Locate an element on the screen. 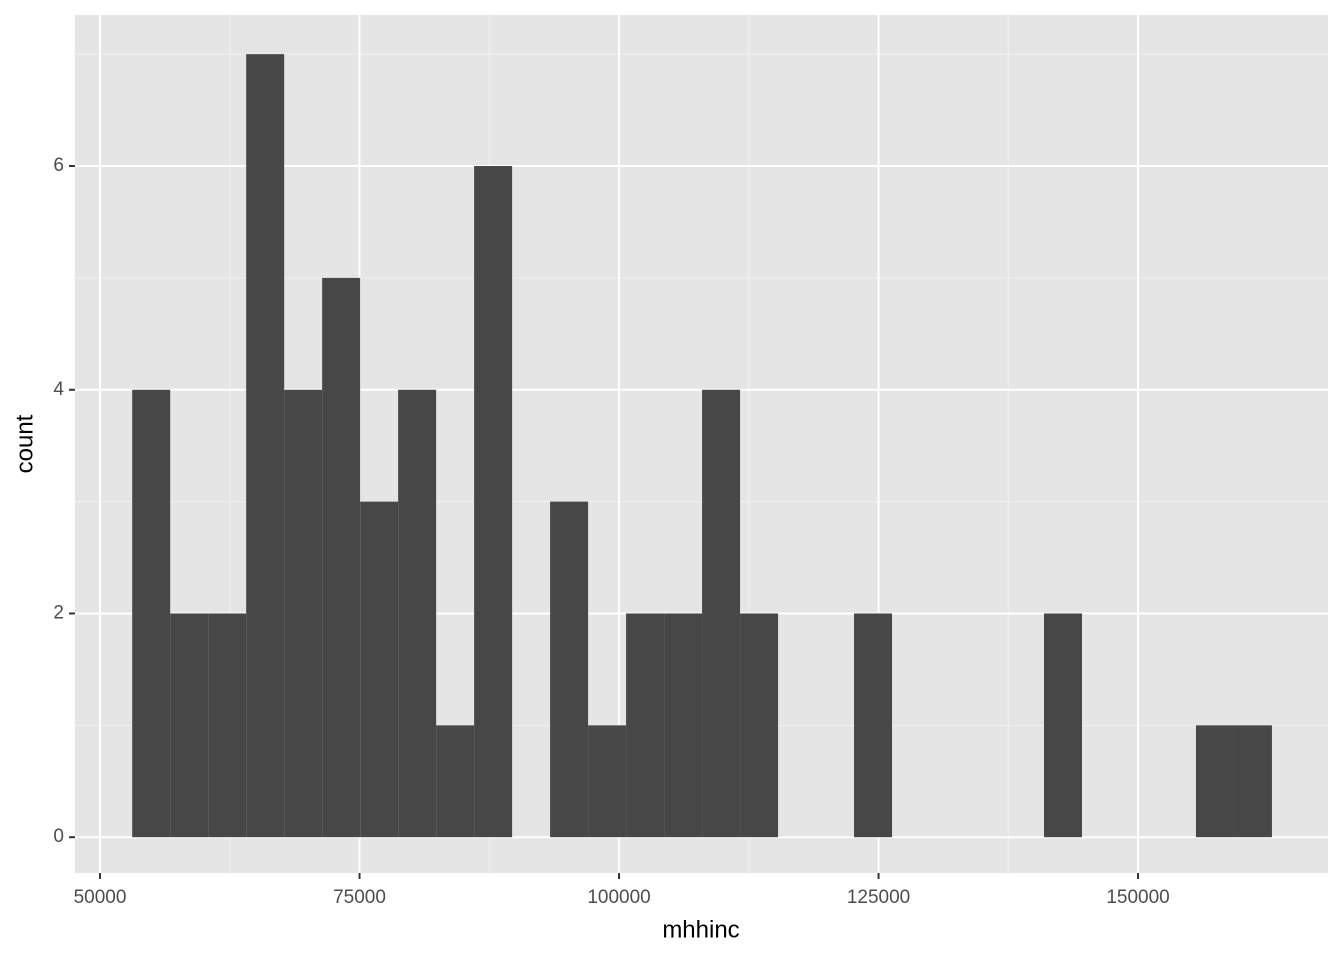  x-axis-title: mhhinc is located at coordinates (700, 929).